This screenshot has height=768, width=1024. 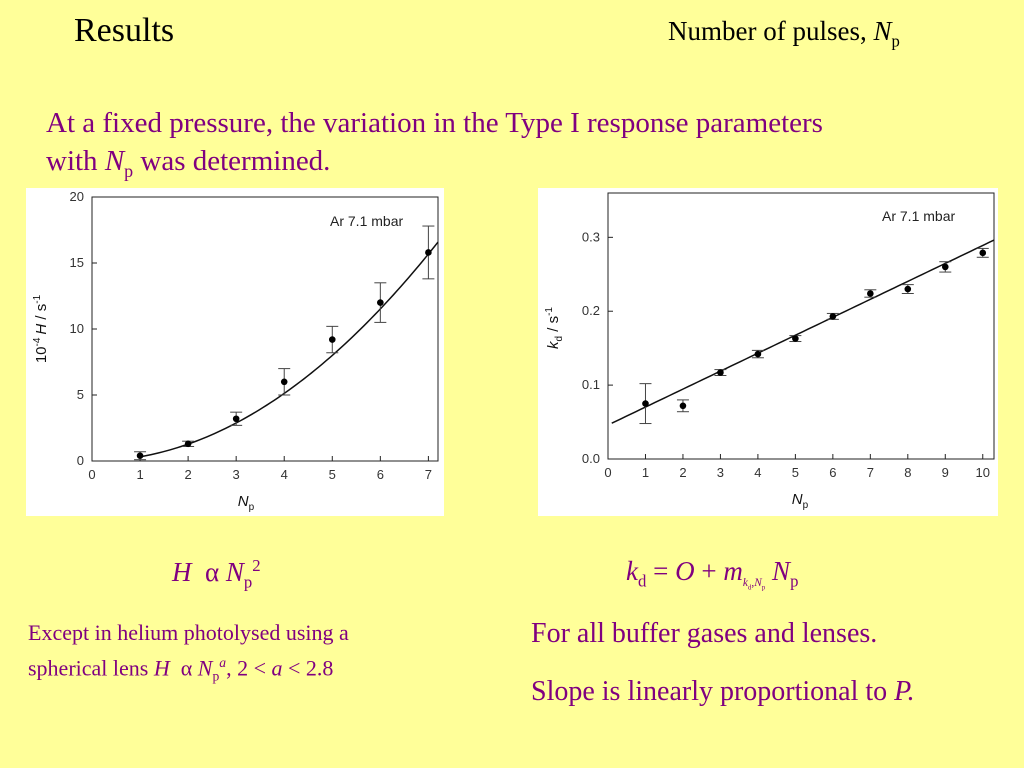 What do you see at coordinates (645, 472) in the screenshot?
I see `c2-xtick-label: 1` at bounding box center [645, 472].